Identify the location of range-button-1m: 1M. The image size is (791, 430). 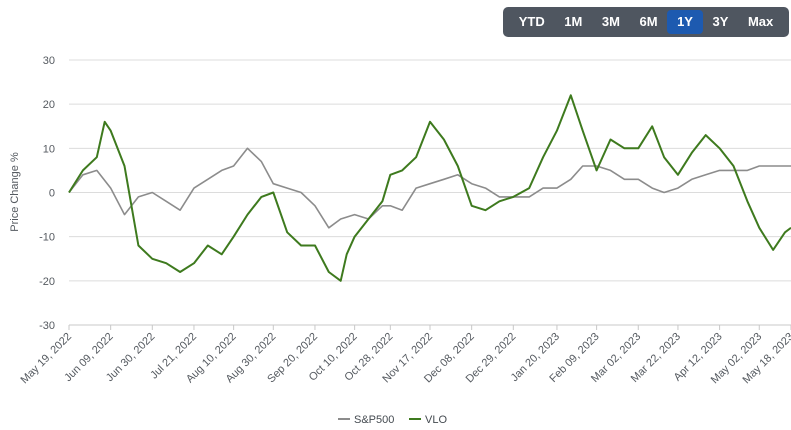
(573, 21).